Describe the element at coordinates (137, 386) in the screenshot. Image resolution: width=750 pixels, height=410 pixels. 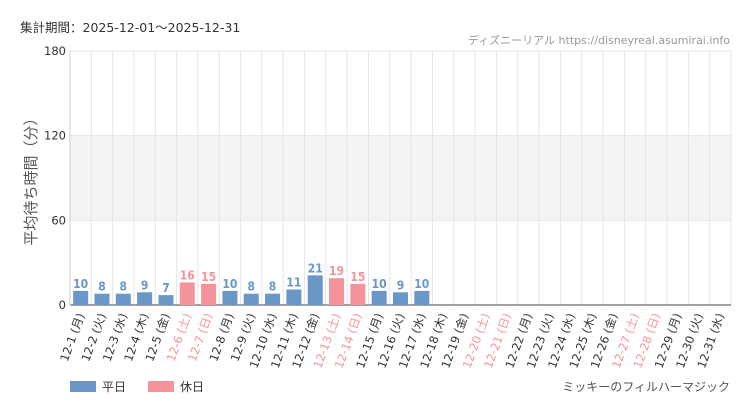
I see `legend: 平日 休日` at that location.